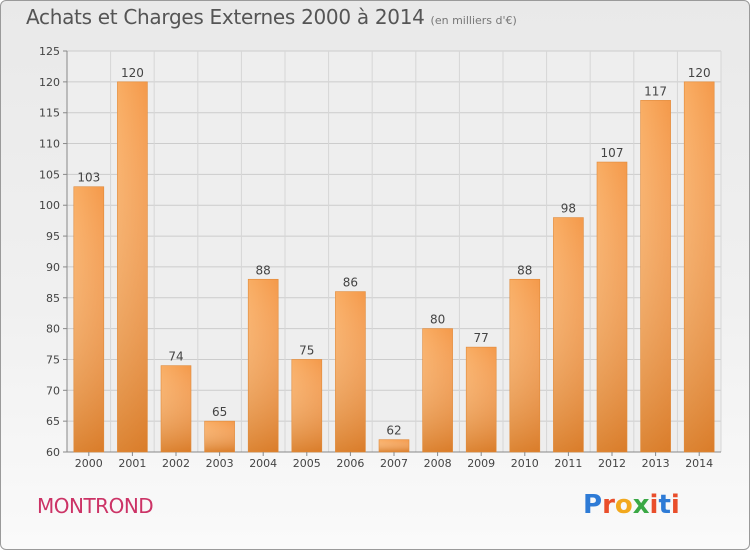  I want to click on data-label-2007: 62, so click(393, 431).